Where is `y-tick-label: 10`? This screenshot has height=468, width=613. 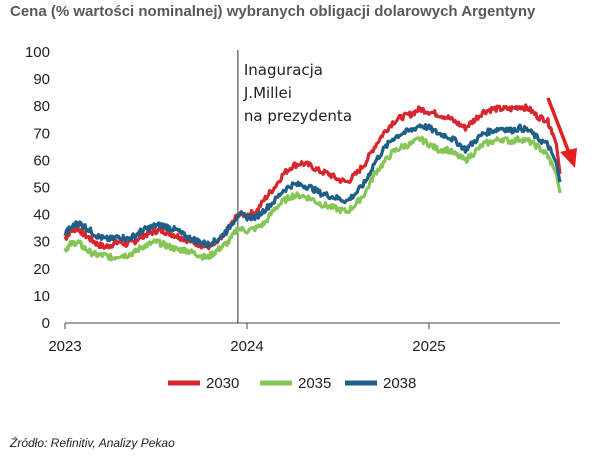
y-tick-label: 10 is located at coordinates (41, 296).